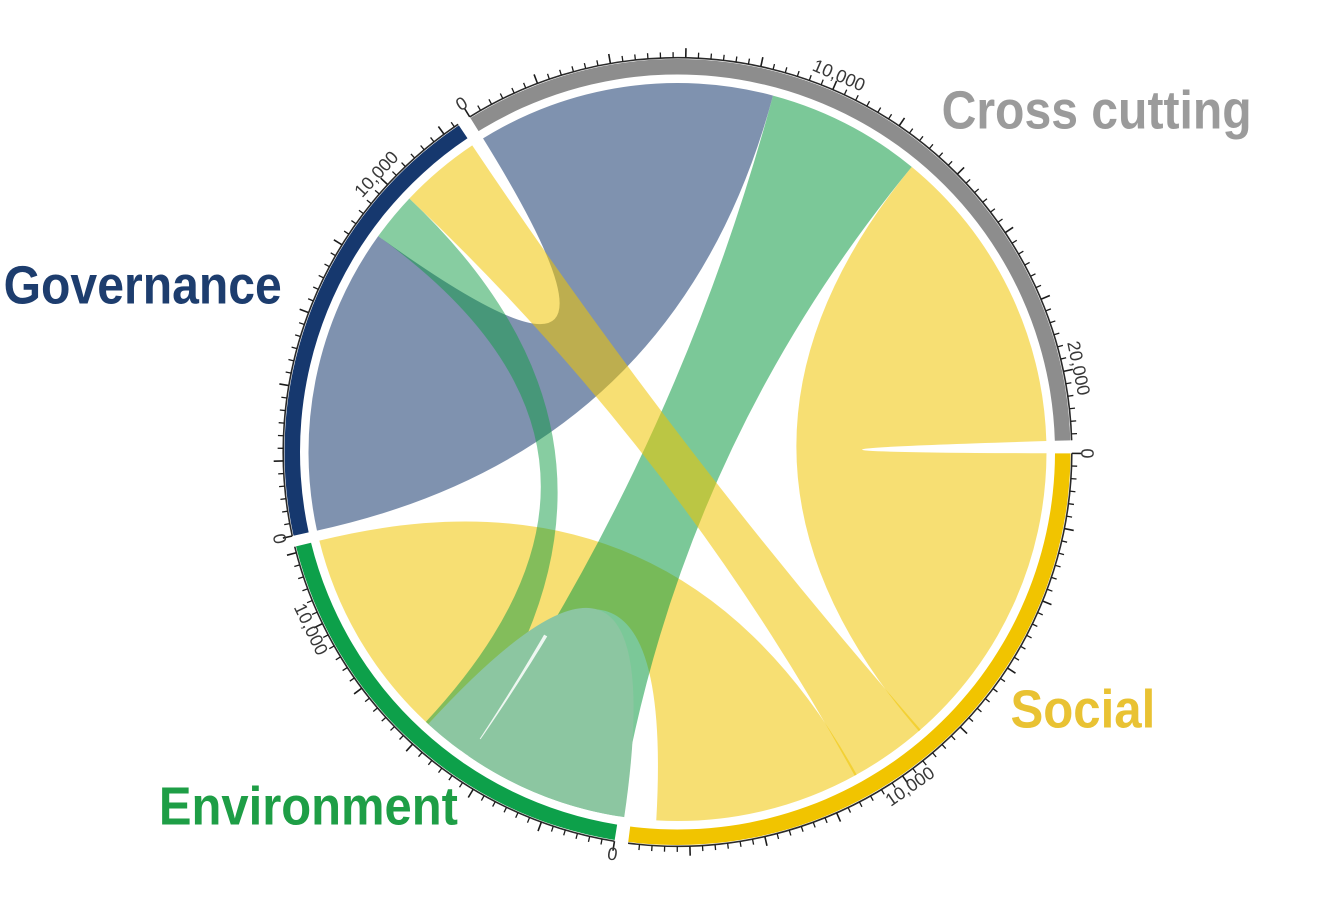  Describe the element at coordinates (1083, 708) in the screenshot. I see `svg-text: Social` at that location.